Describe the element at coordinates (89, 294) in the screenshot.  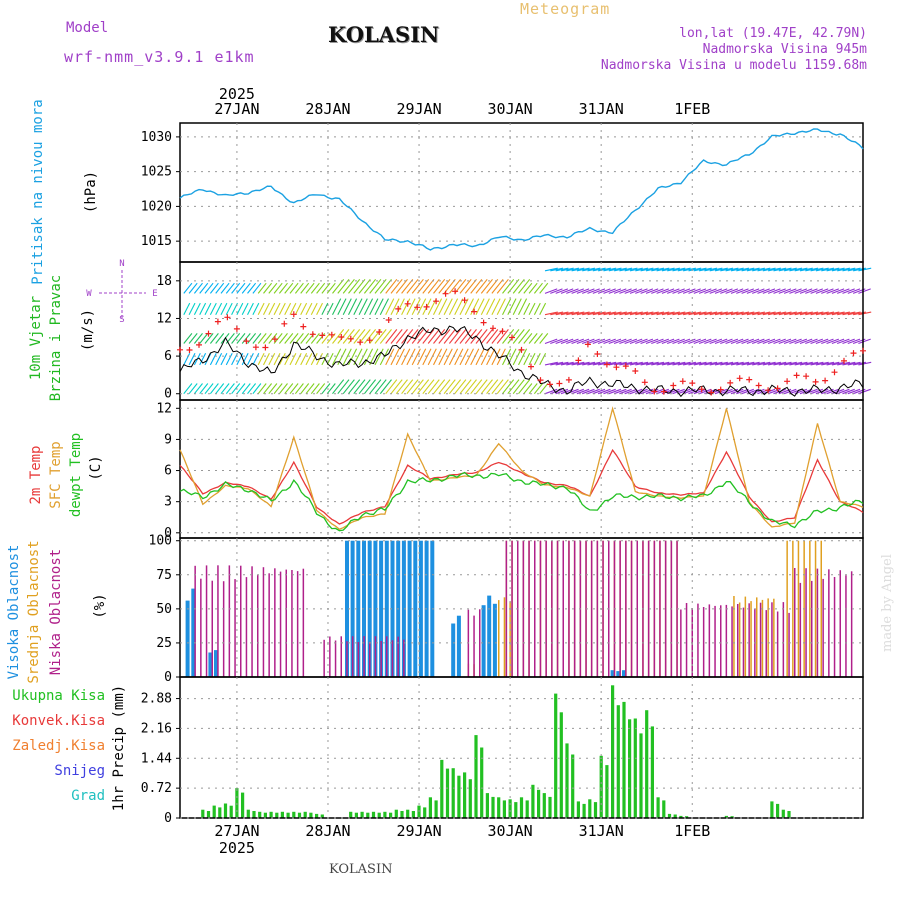
I see `compass-letter: W` at that location.